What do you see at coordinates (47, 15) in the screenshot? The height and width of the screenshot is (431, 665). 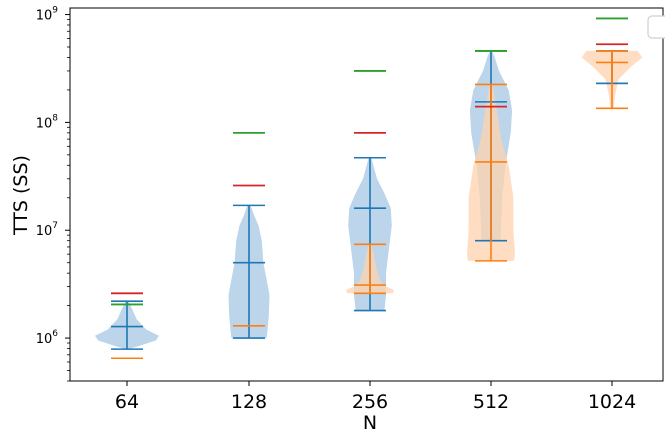 I see `y-tick-label-10^9: 10⁹` at bounding box center [47, 15].